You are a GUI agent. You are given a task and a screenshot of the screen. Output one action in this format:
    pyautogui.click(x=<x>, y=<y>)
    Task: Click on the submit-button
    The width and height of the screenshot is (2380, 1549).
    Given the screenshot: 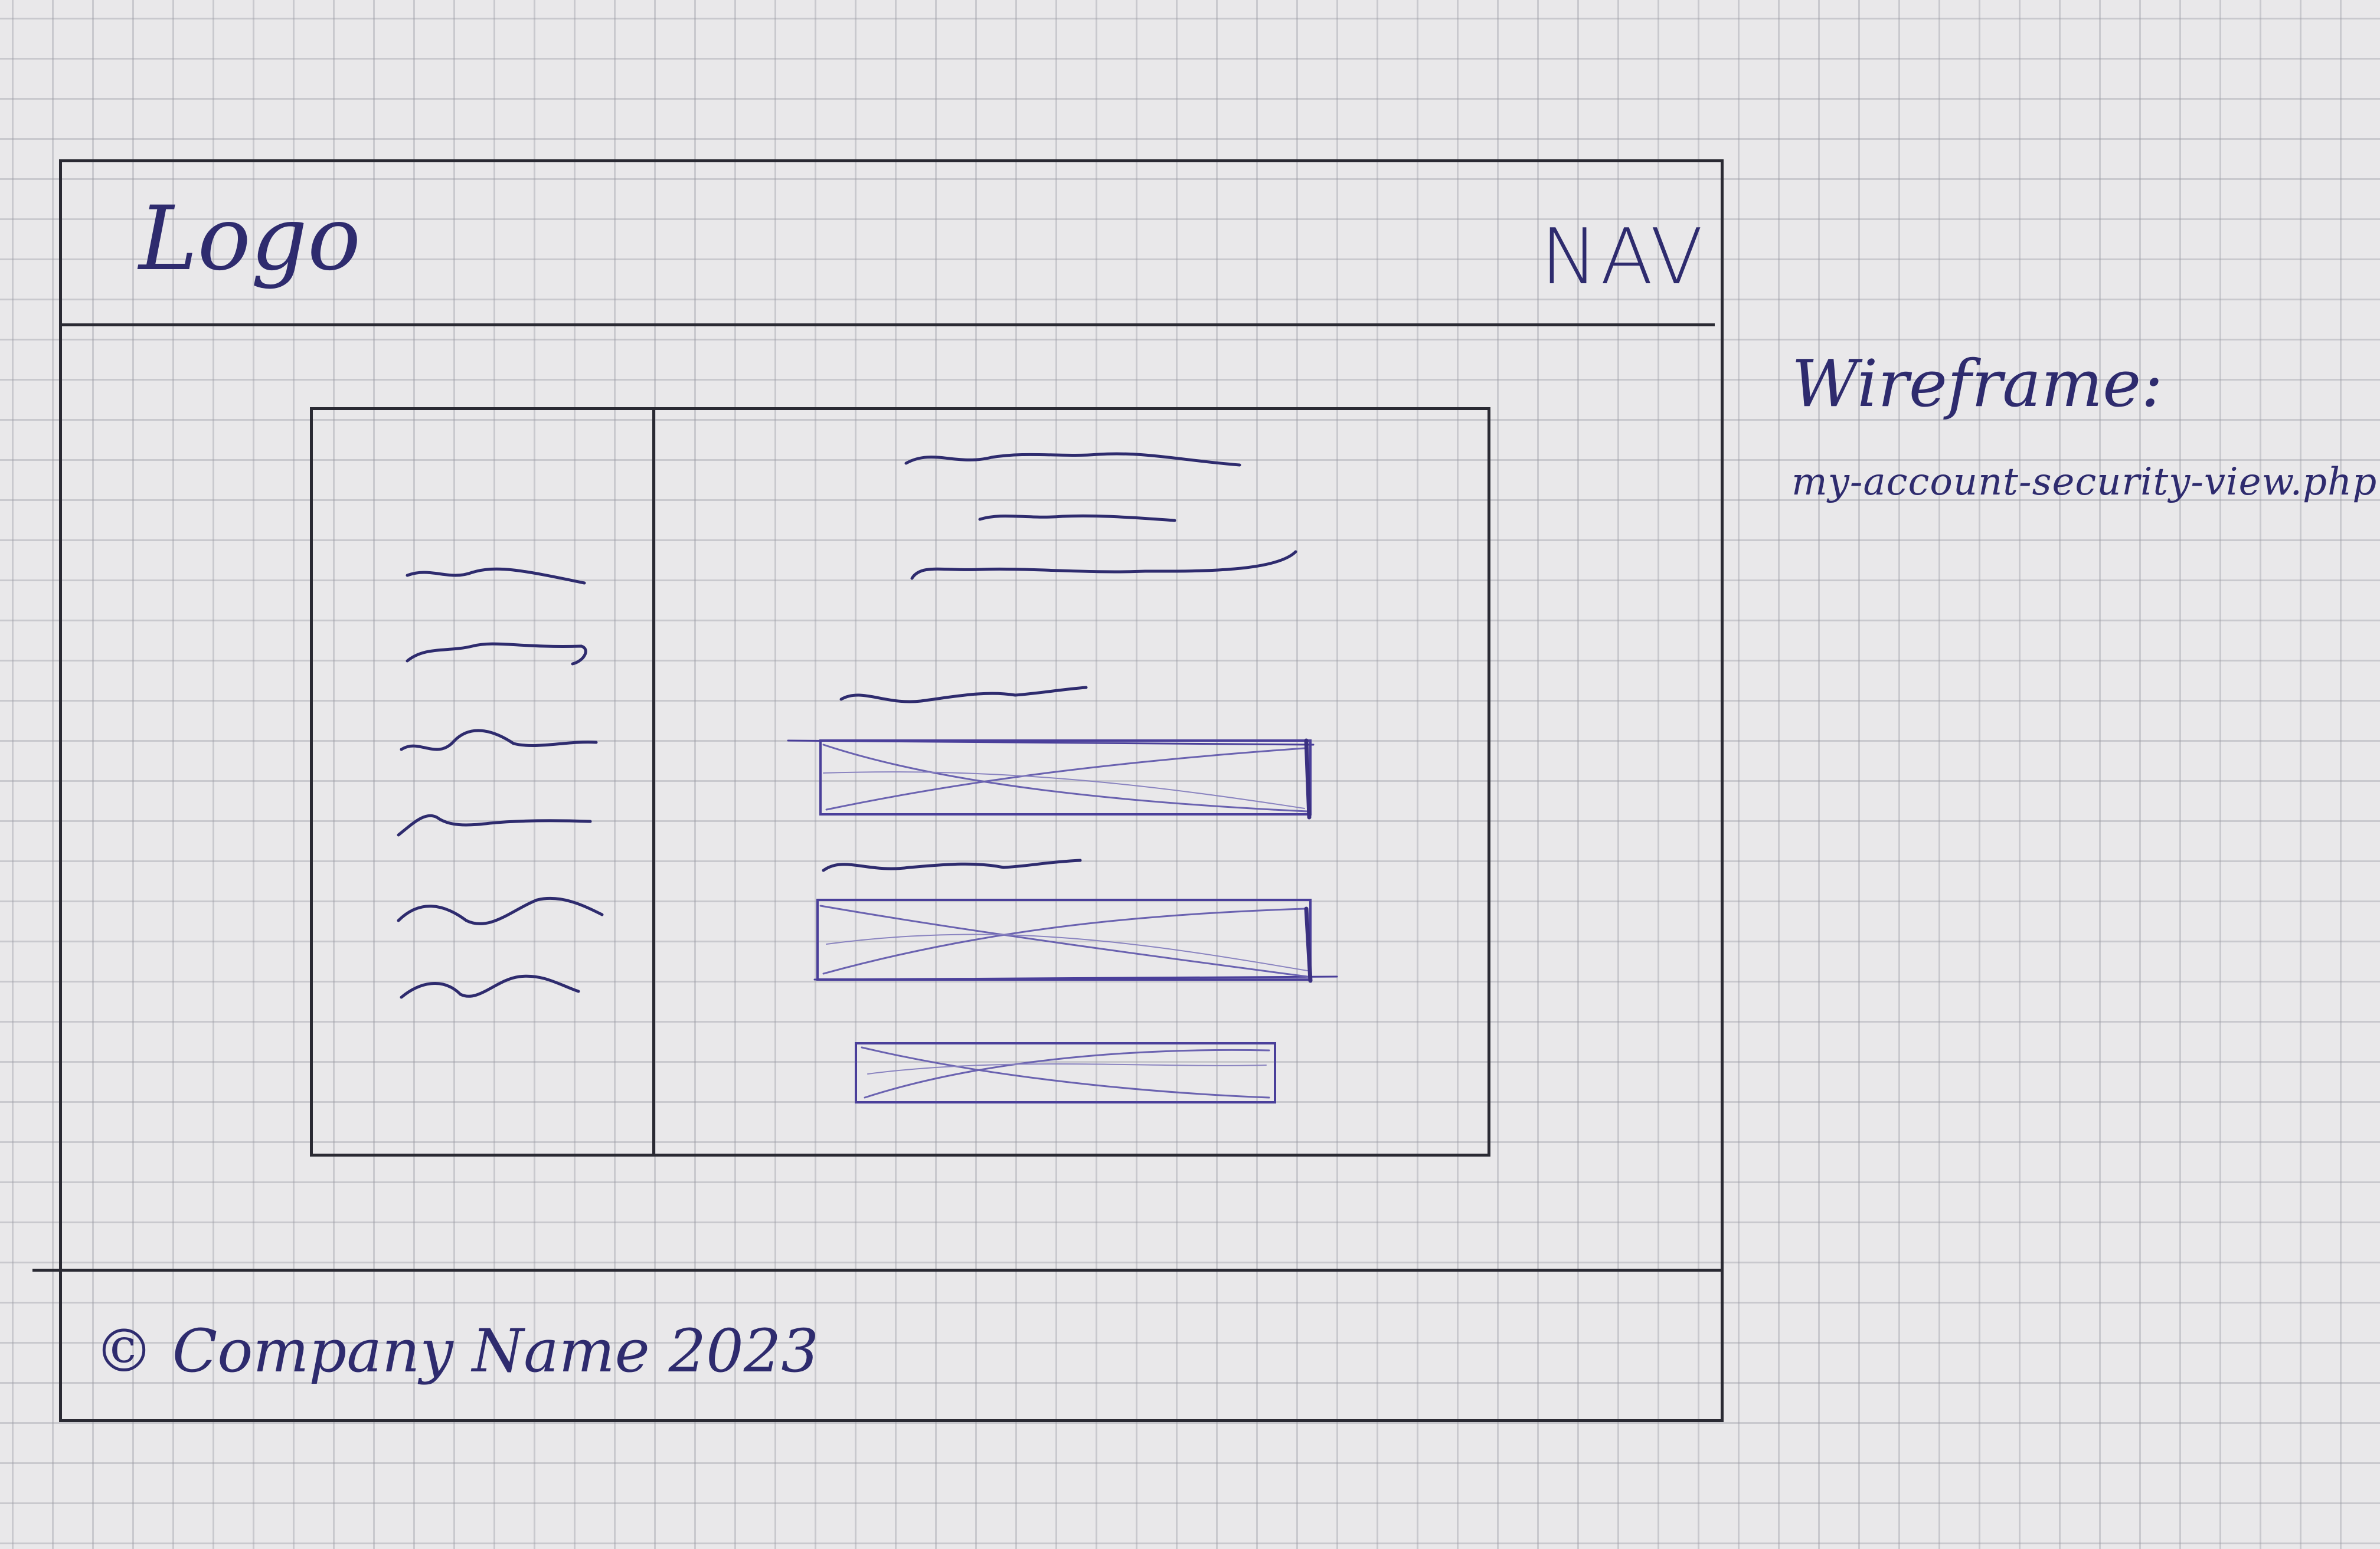 What is the action you would take?
    pyautogui.click(x=1065, y=1072)
    